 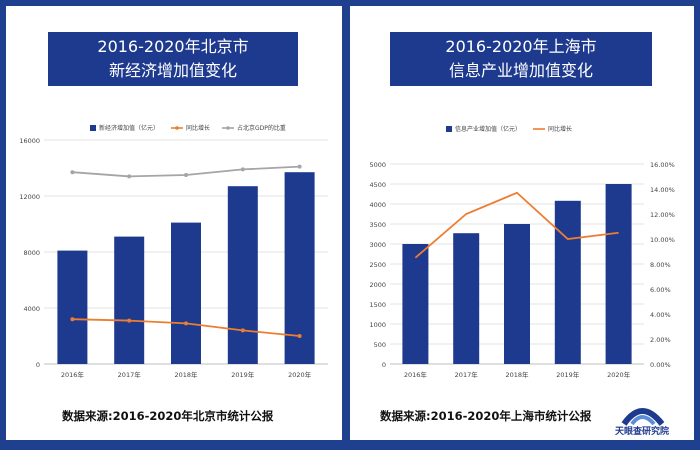 What do you see at coordinates (173, 46) in the screenshot?
I see `beijing-title-line1: 2016-2020年北京市` at bounding box center [173, 46].